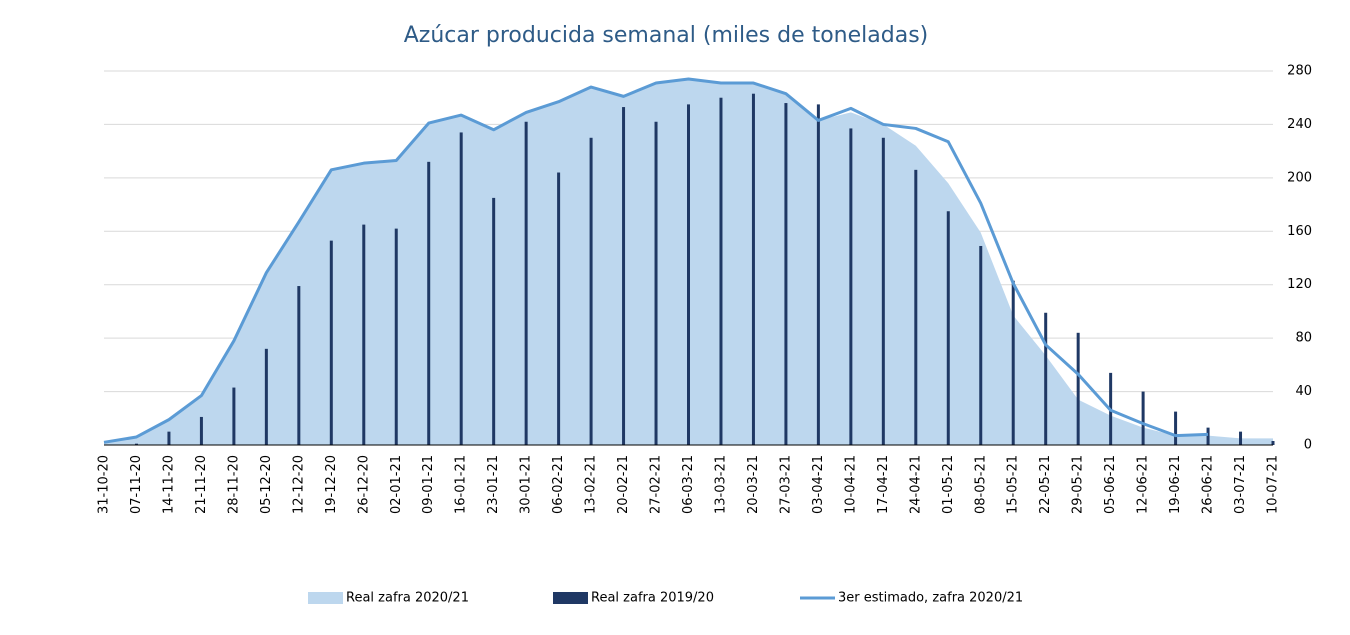 The height and width of the screenshot is (635, 1350). Describe the element at coordinates (428, 484) in the screenshot. I see `x-tick-label: 09-01-21` at that location.